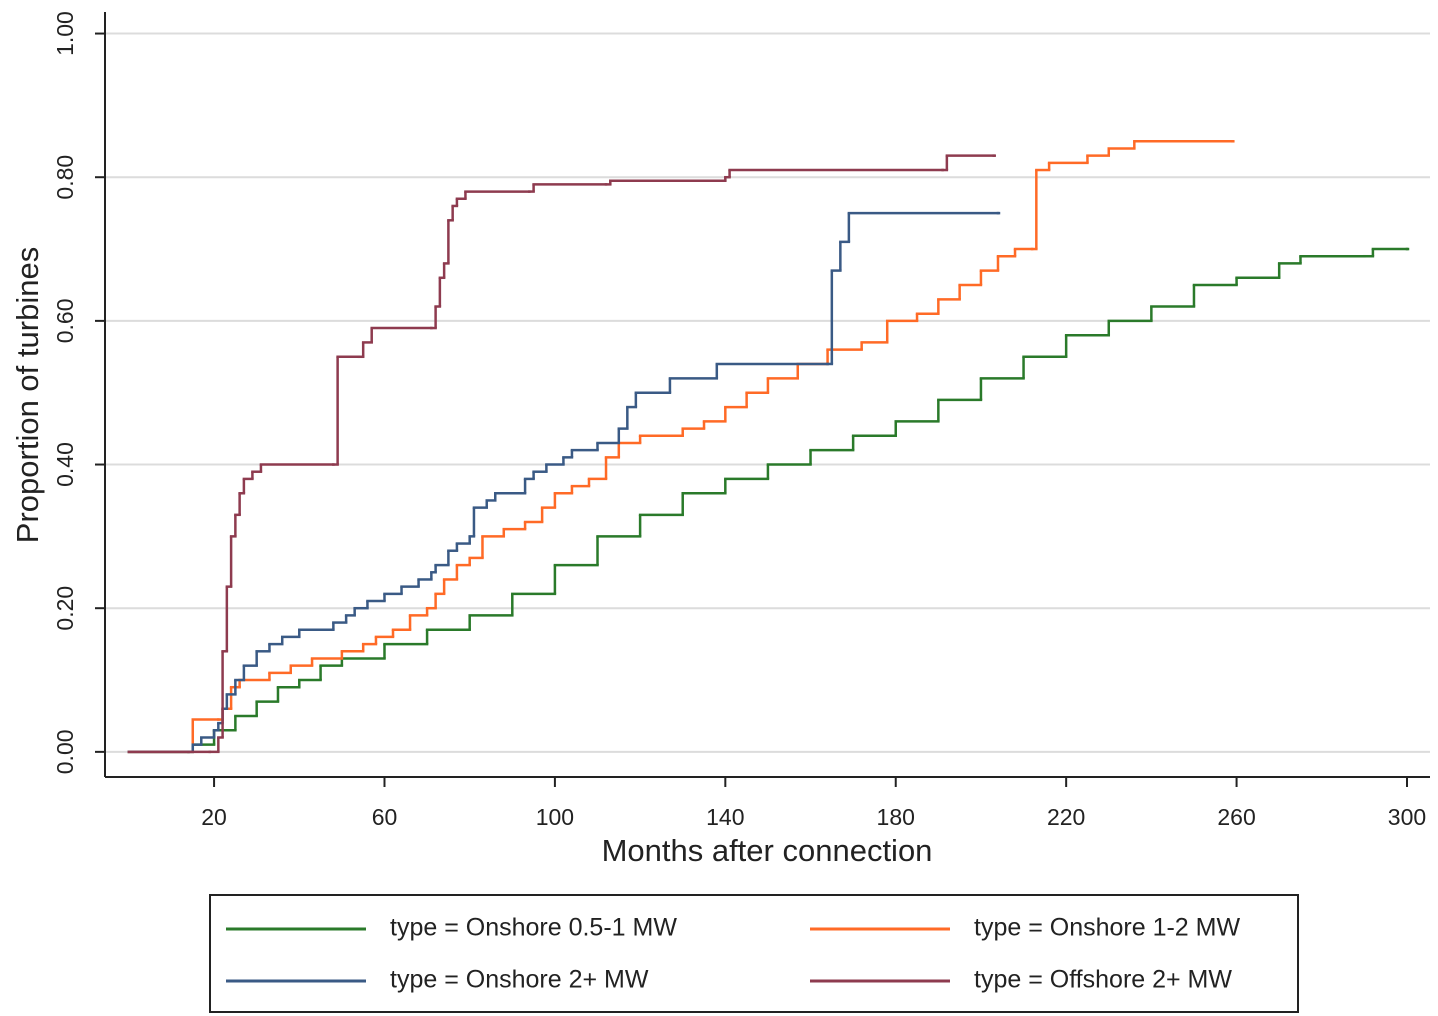  Describe the element at coordinates (27, 395) in the screenshot. I see `y-axis-title: Proportion of turbines` at that location.